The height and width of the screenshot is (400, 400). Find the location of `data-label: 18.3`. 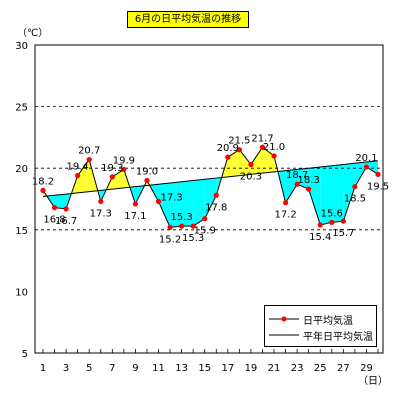

data-label: 18.3 is located at coordinates (309, 180).